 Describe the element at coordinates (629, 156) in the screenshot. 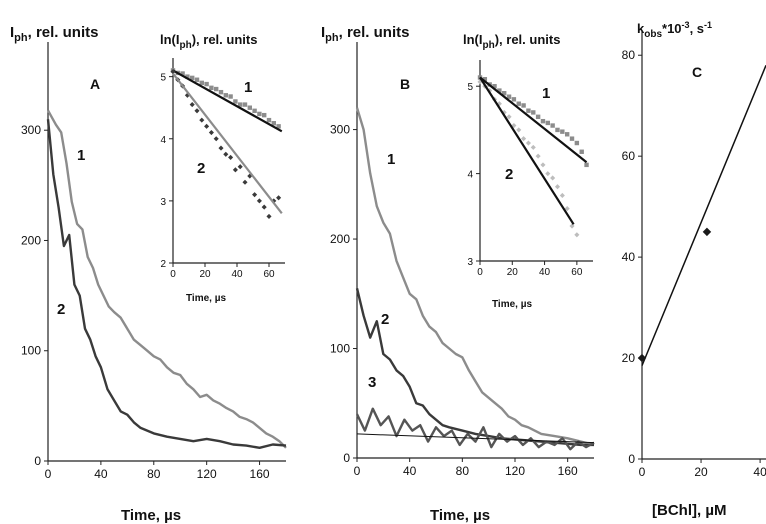

I see `y-tick-label: 60` at that location.